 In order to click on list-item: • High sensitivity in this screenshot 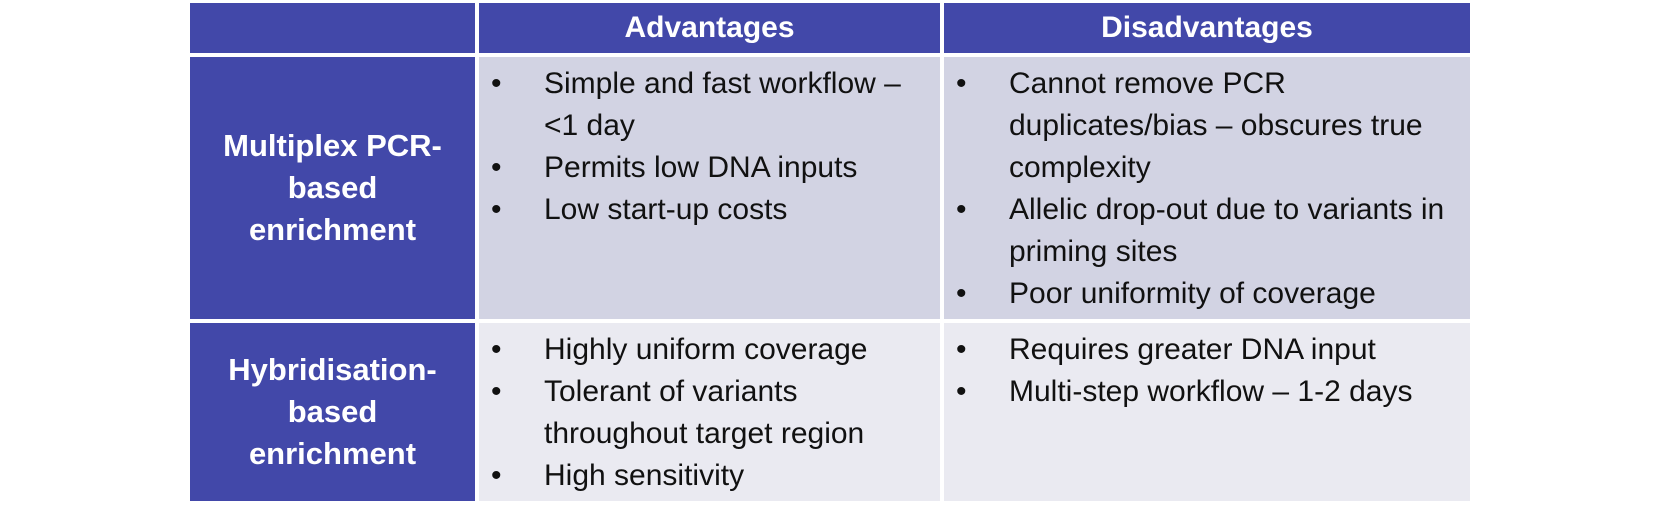, I will do `click(705, 476)`.